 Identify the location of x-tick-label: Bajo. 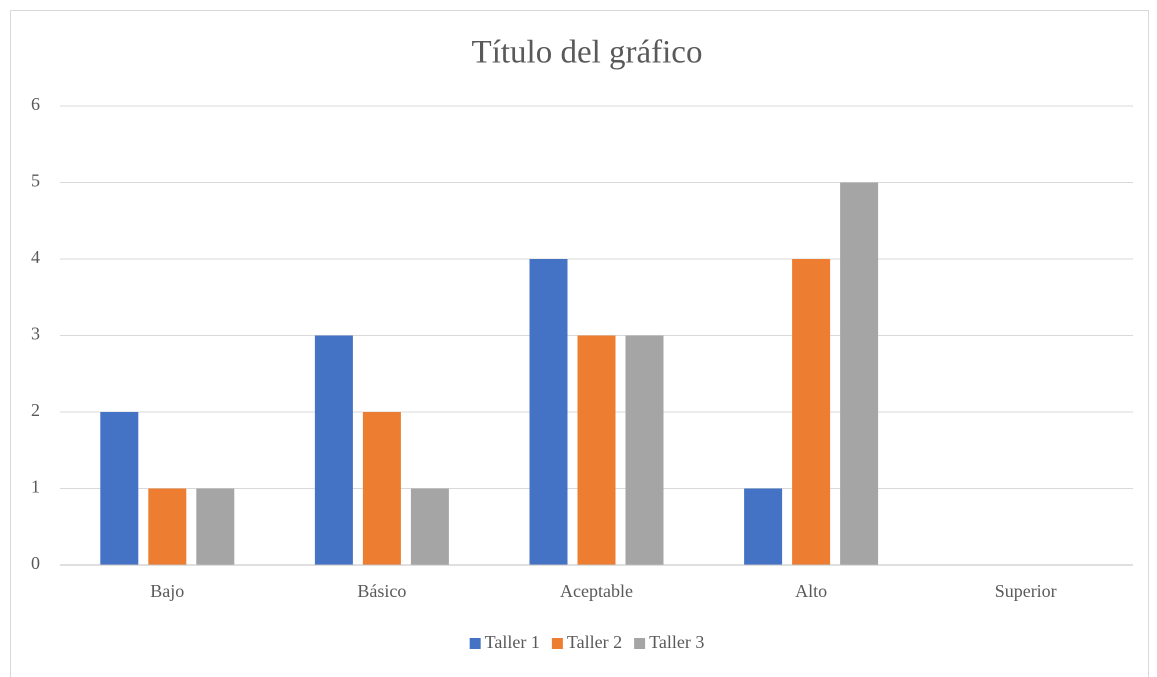
(167, 591).